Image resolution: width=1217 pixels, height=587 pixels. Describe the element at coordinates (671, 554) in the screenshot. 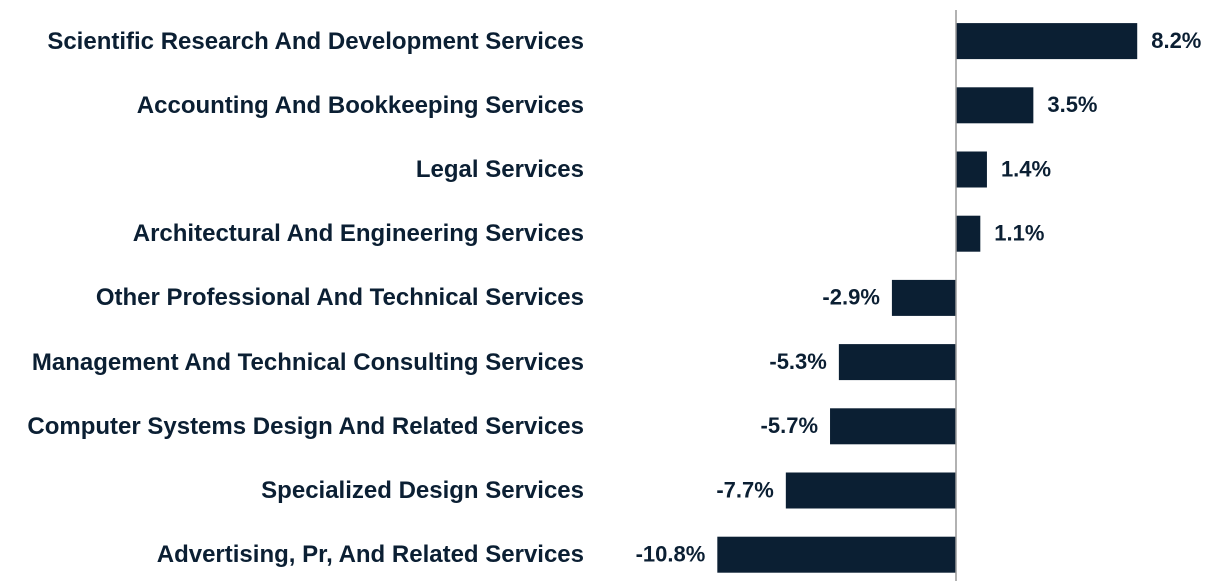

I see `value-label: -10.8%` at that location.